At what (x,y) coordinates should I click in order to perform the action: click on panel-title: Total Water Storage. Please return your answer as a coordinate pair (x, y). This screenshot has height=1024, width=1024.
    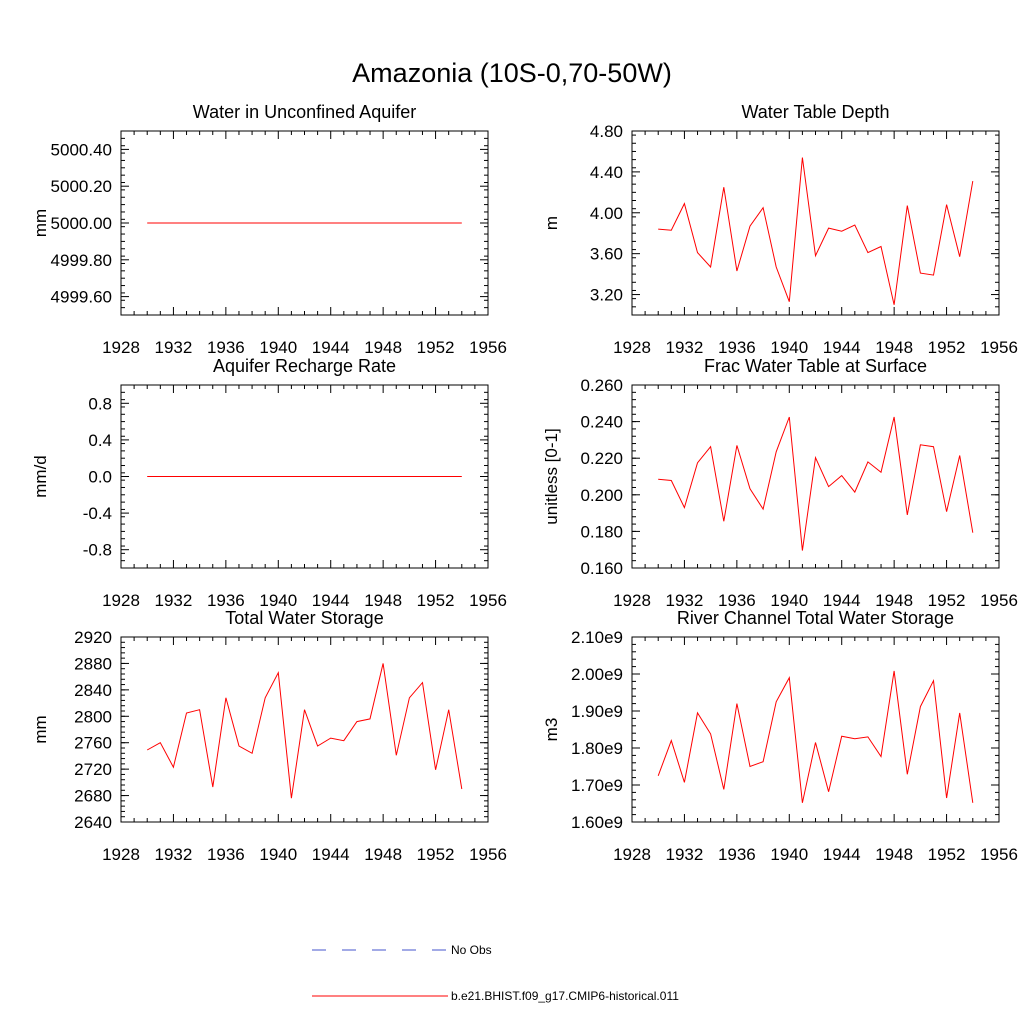
    Looking at the image, I should click on (304, 618).